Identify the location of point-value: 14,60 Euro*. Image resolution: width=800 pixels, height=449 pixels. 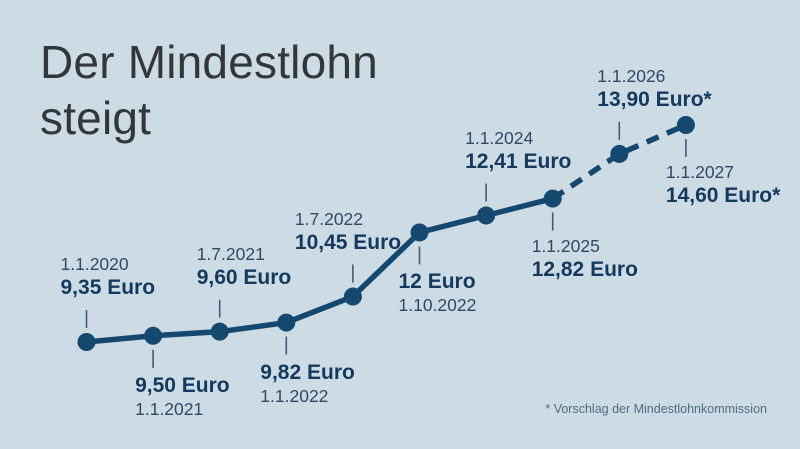
(723, 195).